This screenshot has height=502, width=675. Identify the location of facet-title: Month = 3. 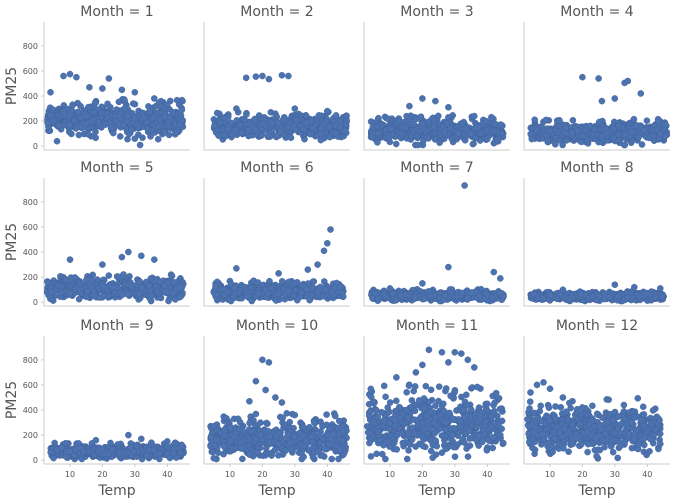
(436, 12).